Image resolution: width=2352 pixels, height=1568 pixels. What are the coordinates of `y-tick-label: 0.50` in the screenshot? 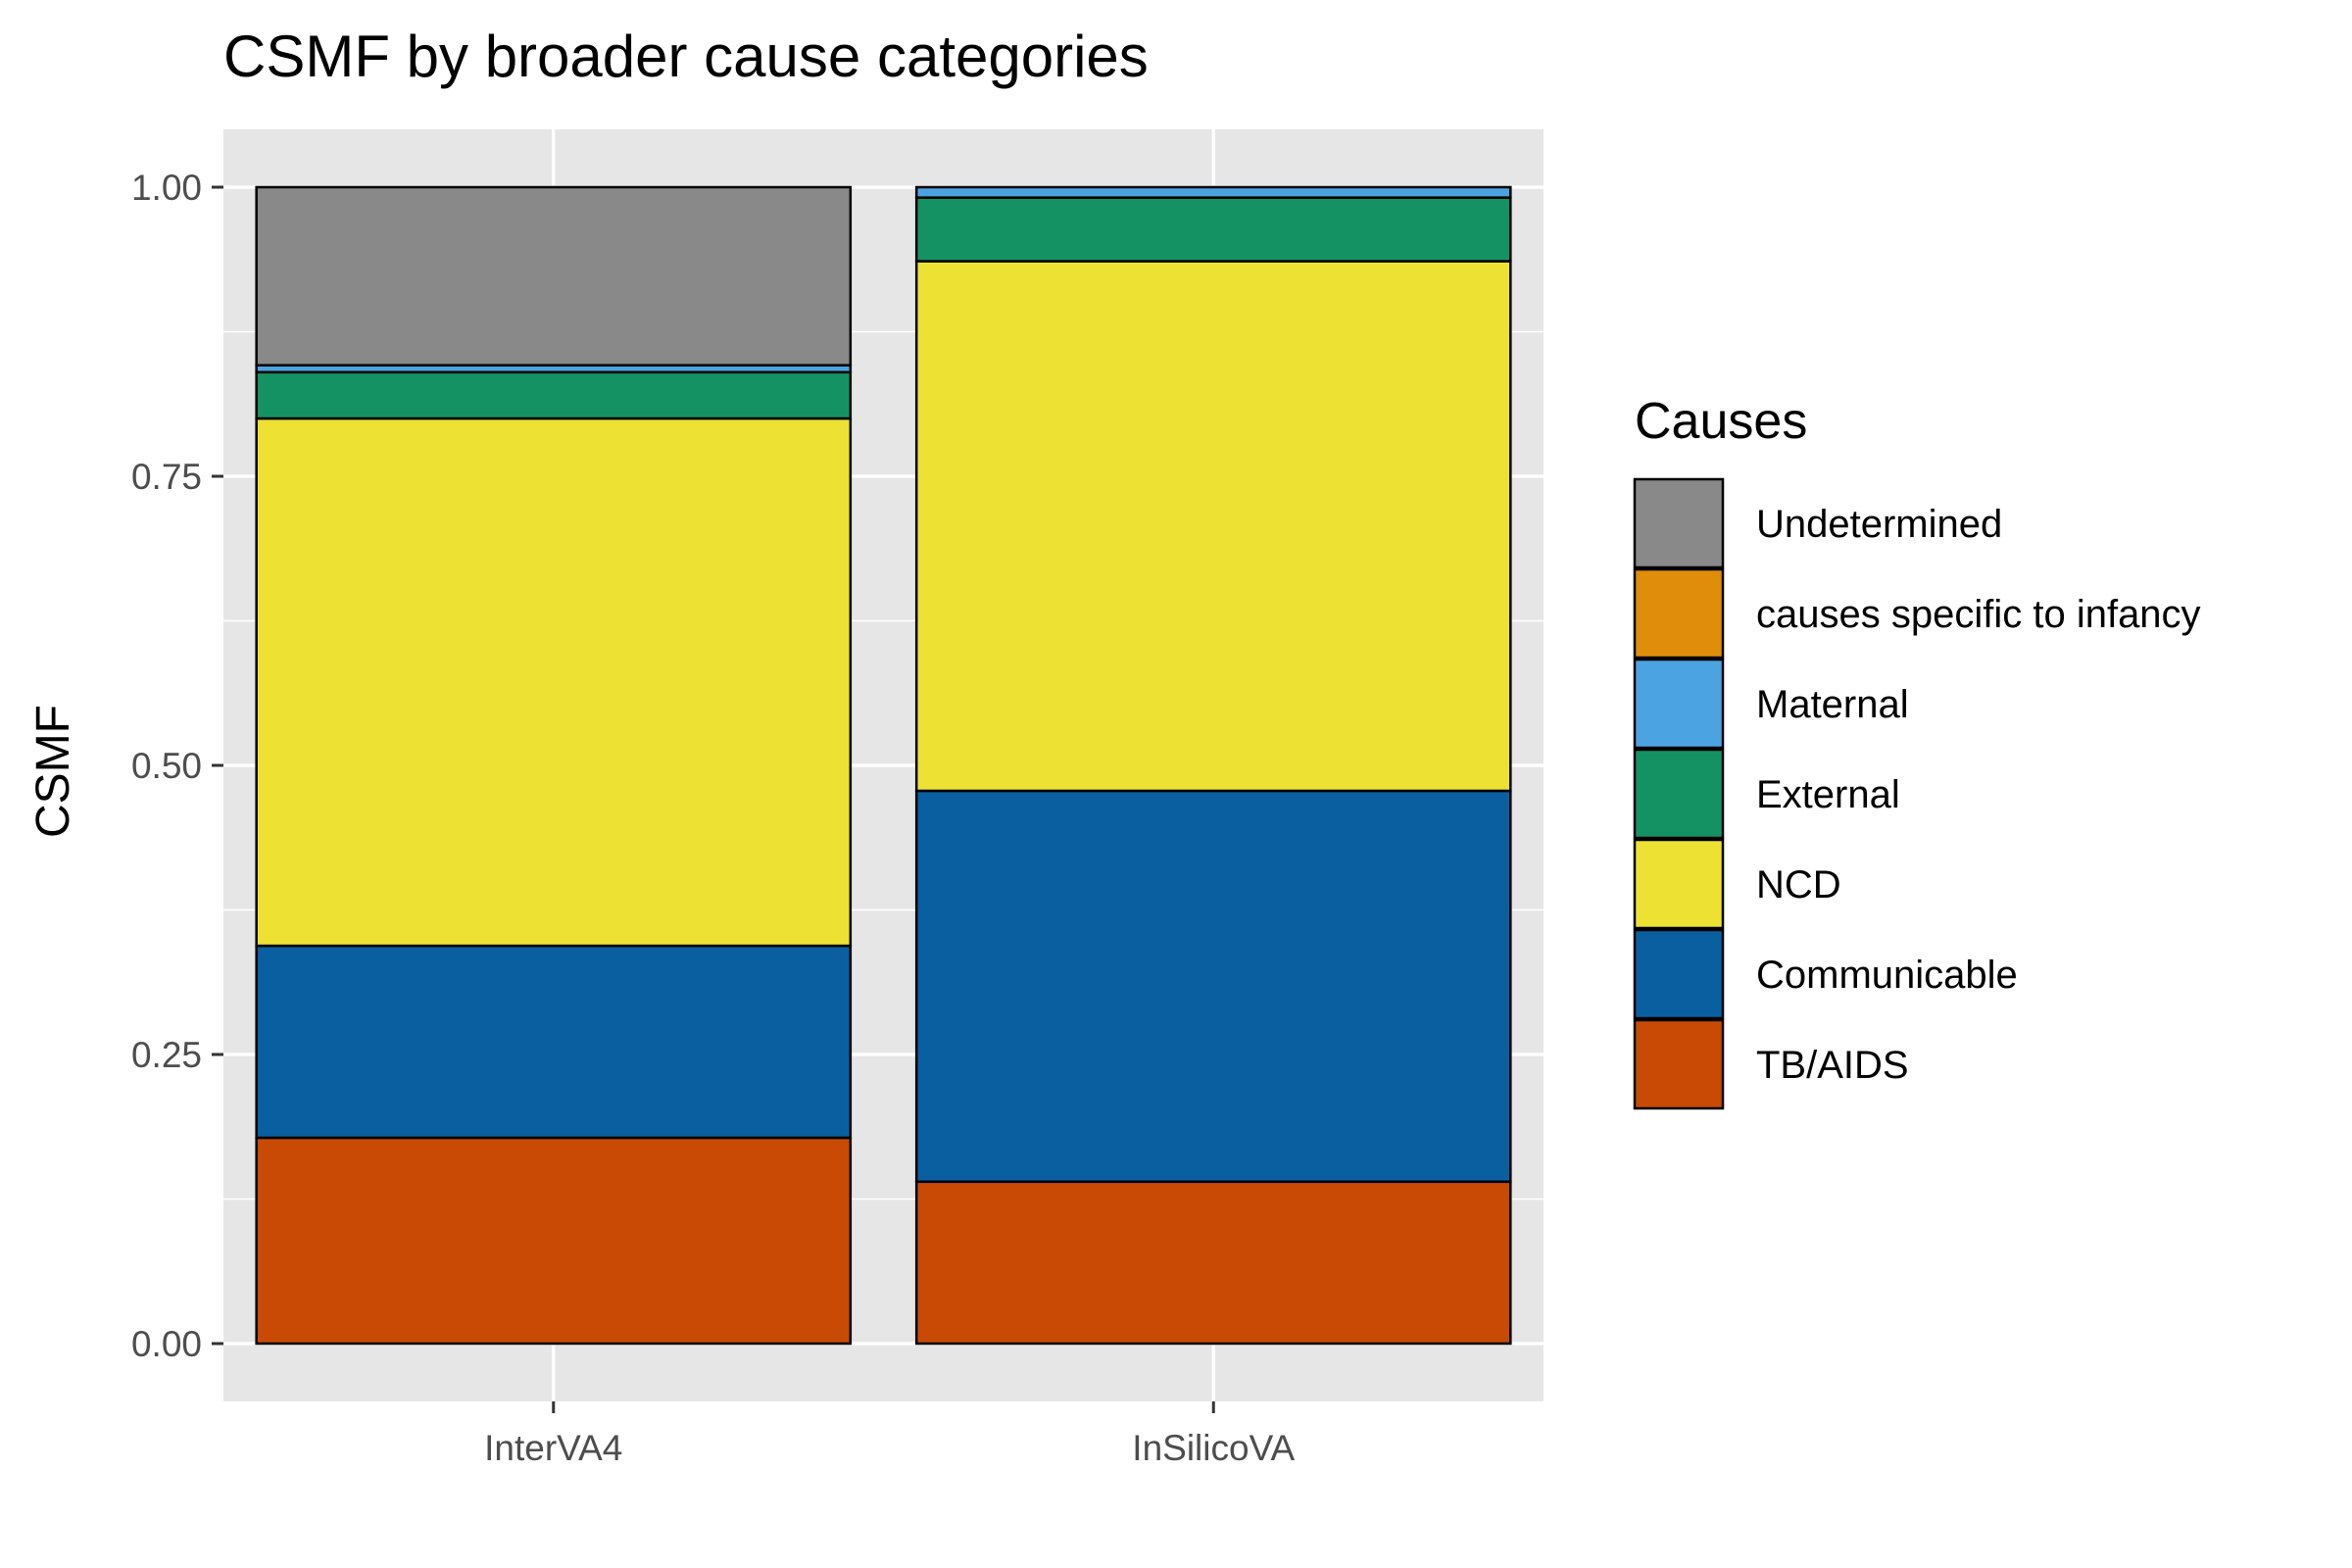 It's located at (166, 766).